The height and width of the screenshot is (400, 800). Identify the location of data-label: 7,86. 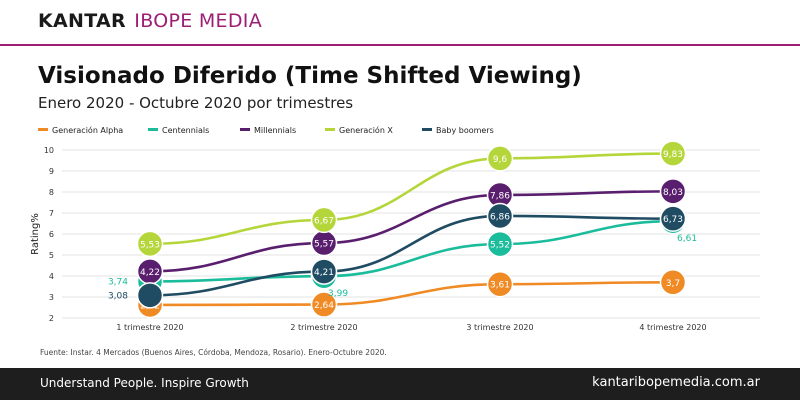
(500, 196).